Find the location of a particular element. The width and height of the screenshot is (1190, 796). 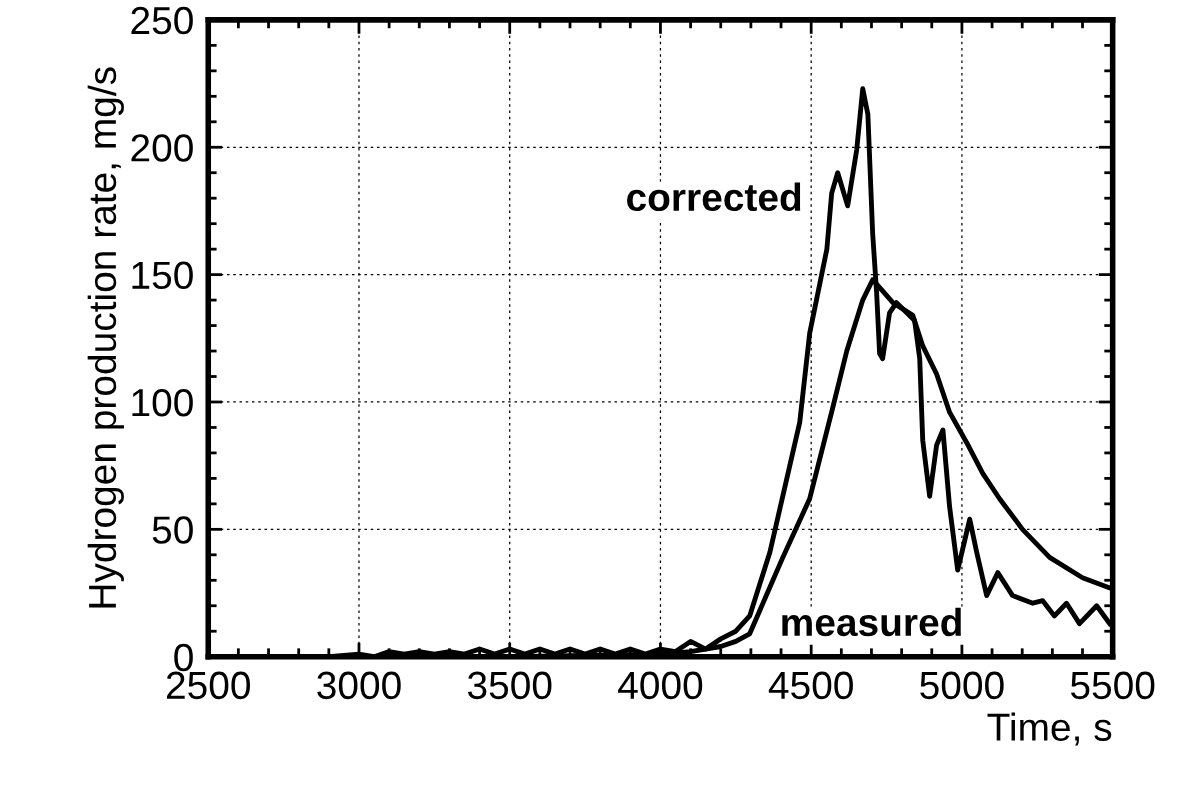

x-tick-label: 4500 is located at coordinates (810, 685).